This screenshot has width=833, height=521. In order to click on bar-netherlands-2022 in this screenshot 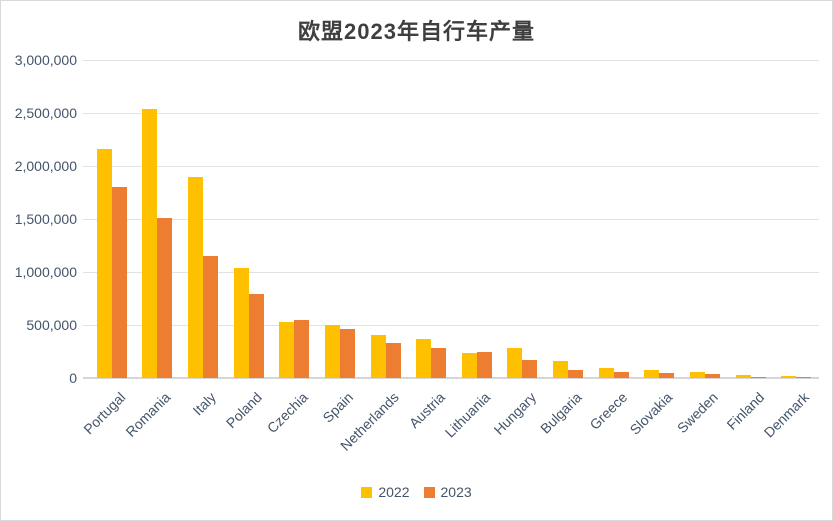, I will do `click(378, 356)`.